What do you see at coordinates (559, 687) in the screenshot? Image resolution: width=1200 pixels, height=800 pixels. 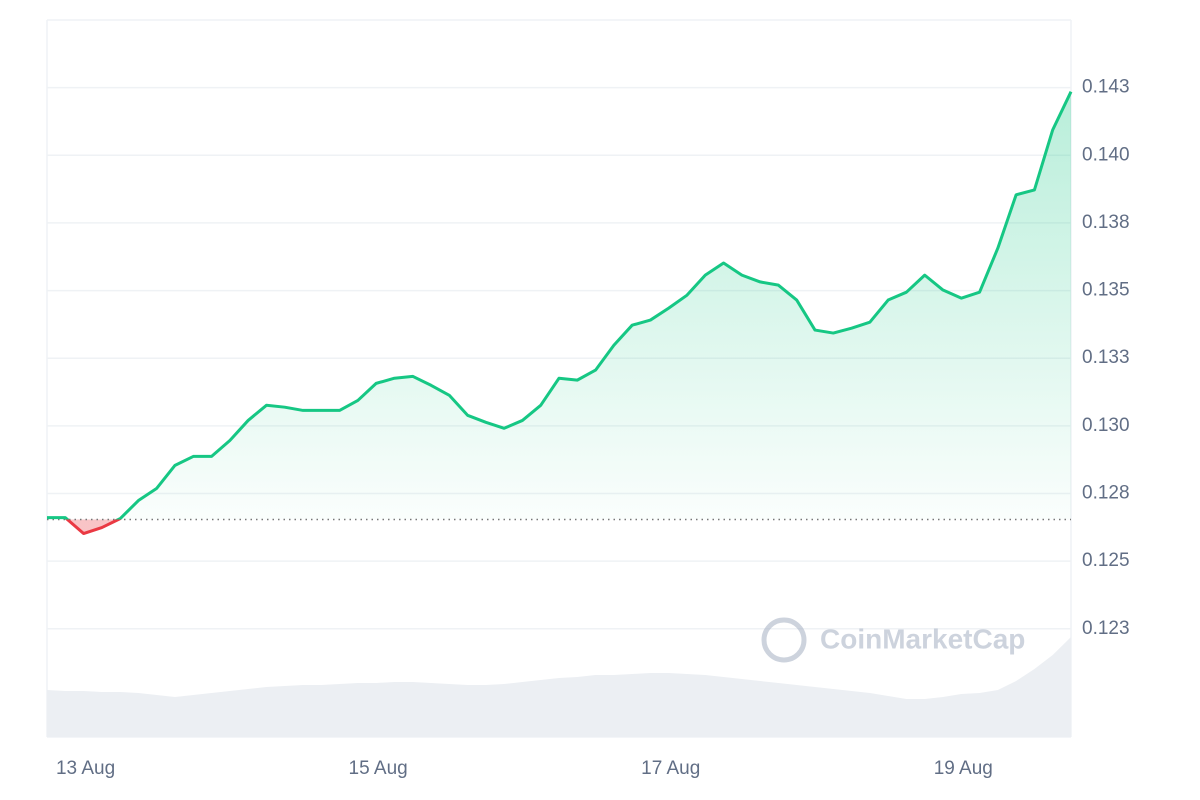 I see `volume-area` at bounding box center [559, 687].